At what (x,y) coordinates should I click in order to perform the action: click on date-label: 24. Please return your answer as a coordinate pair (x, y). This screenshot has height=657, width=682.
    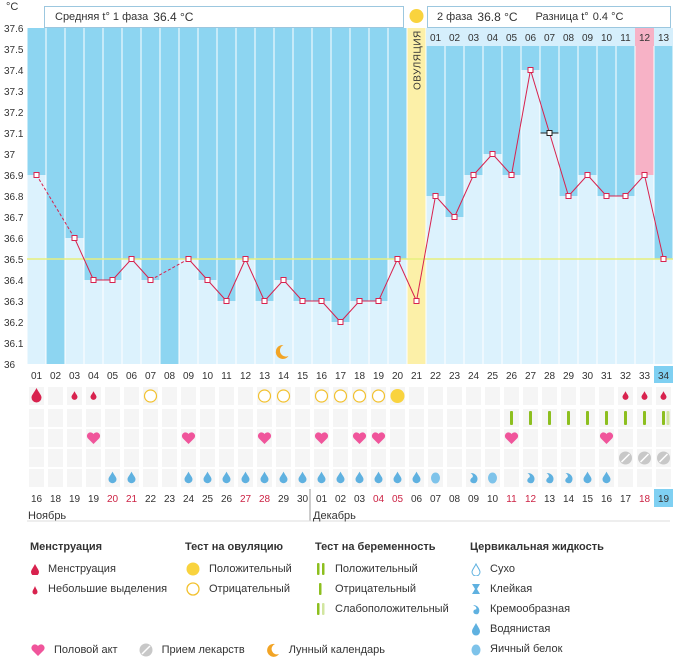
    Looking at the image, I should click on (189, 499).